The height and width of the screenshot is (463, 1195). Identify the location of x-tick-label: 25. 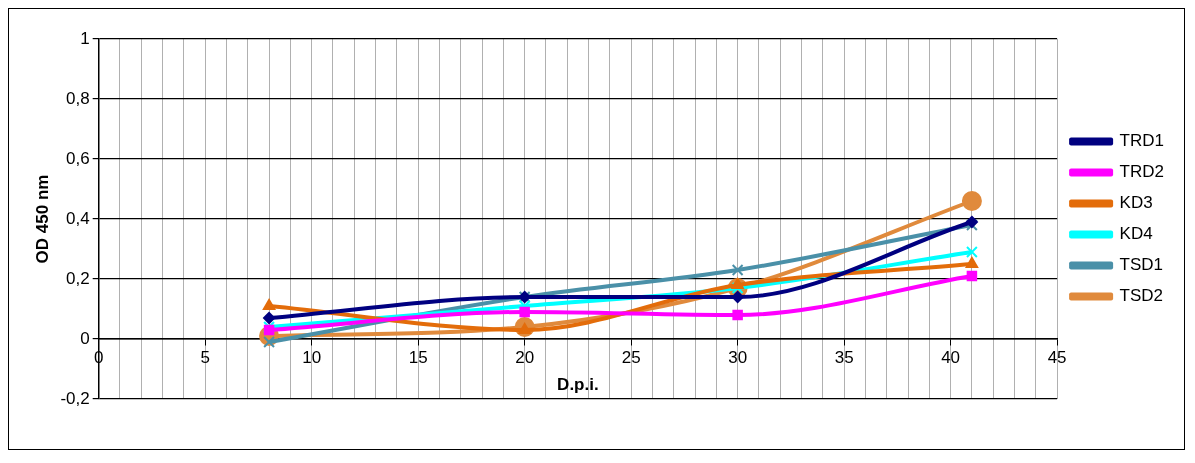
(631, 357).